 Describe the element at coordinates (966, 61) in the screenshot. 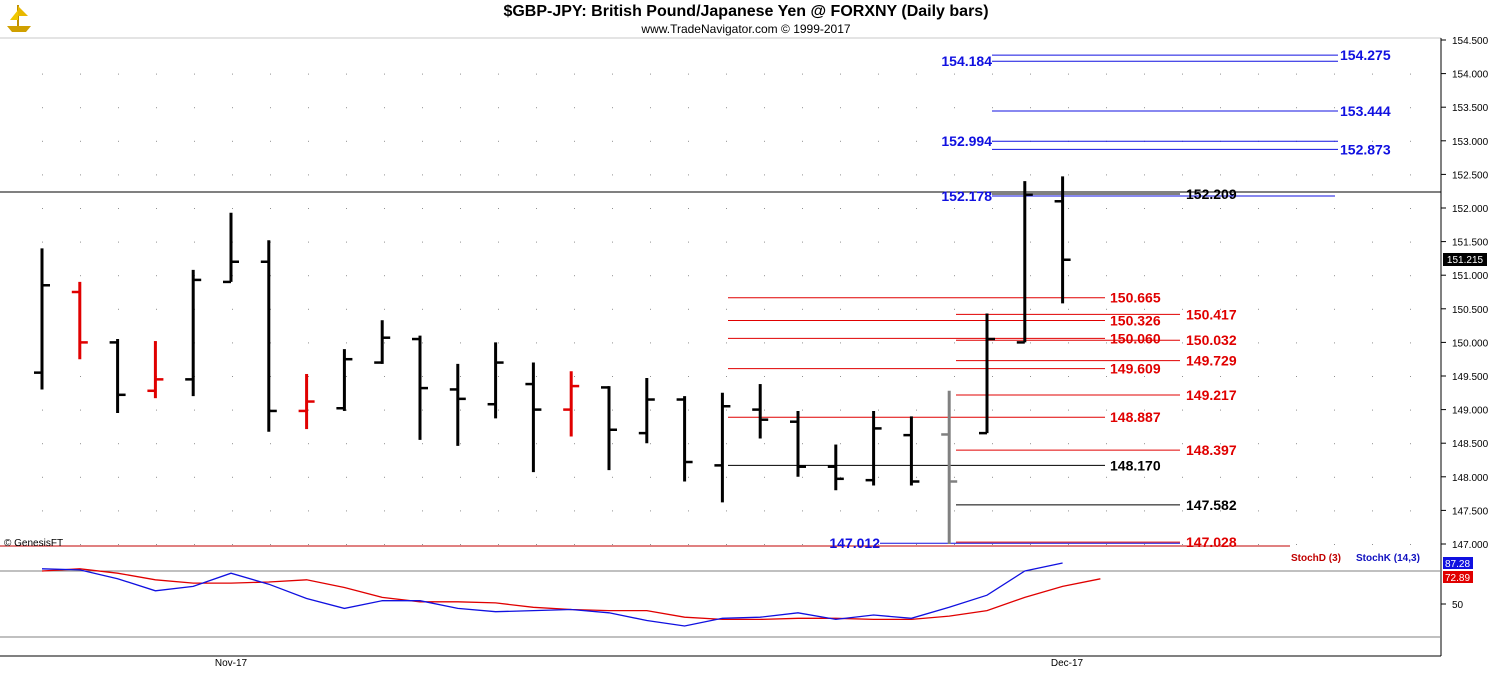

I see `level-label: 154.184` at that location.